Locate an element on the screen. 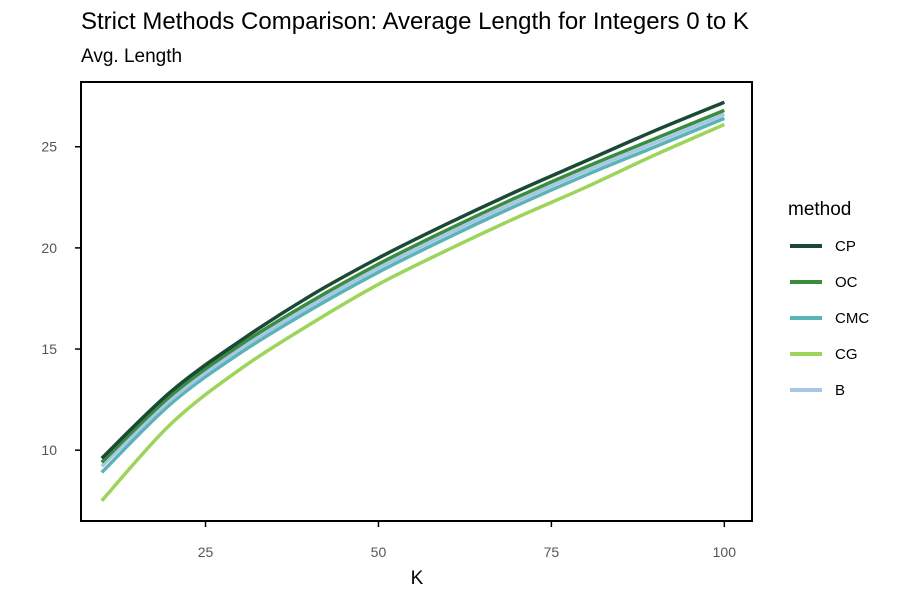 Image resolution: width=900 pixels, height=600 pixels. chart-subtitle: Avg. Length is located at coordinates (132, 56).